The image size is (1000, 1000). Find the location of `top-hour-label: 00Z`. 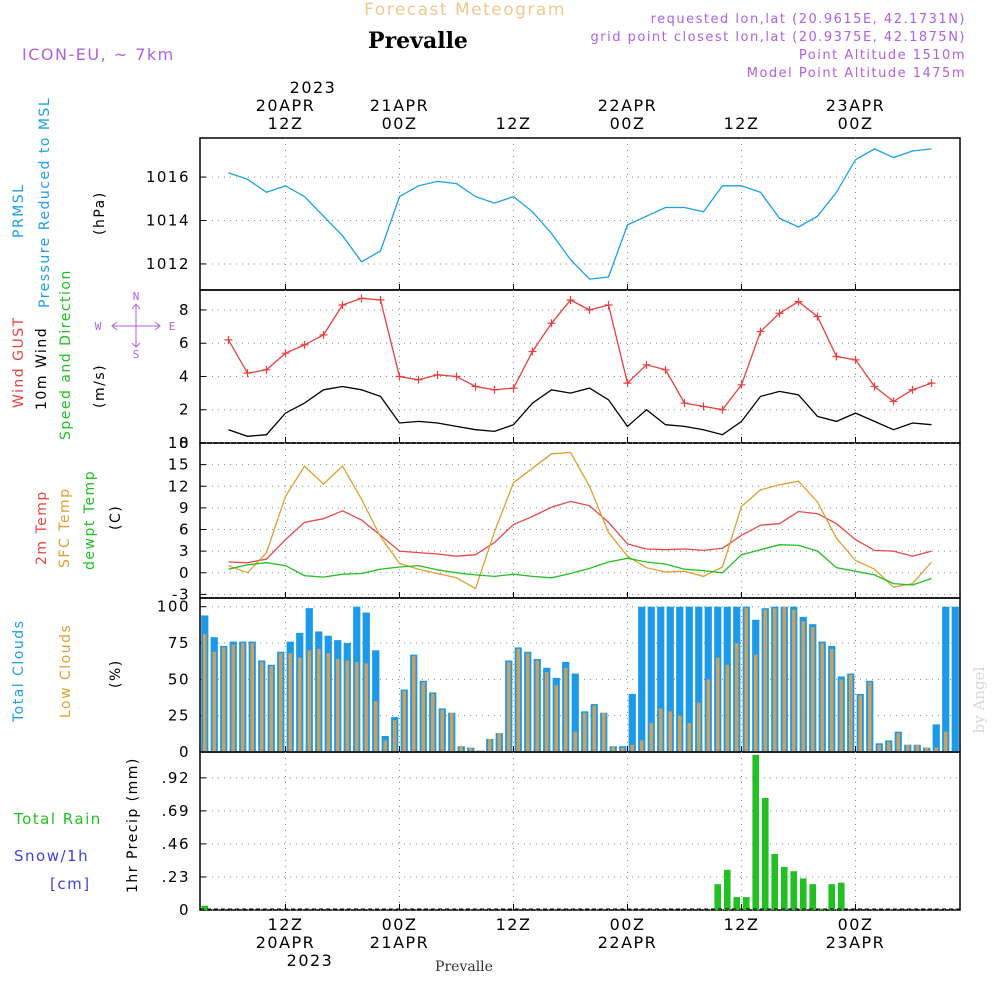

top-hour-label: 00Z is located at coordinates (400, 123).